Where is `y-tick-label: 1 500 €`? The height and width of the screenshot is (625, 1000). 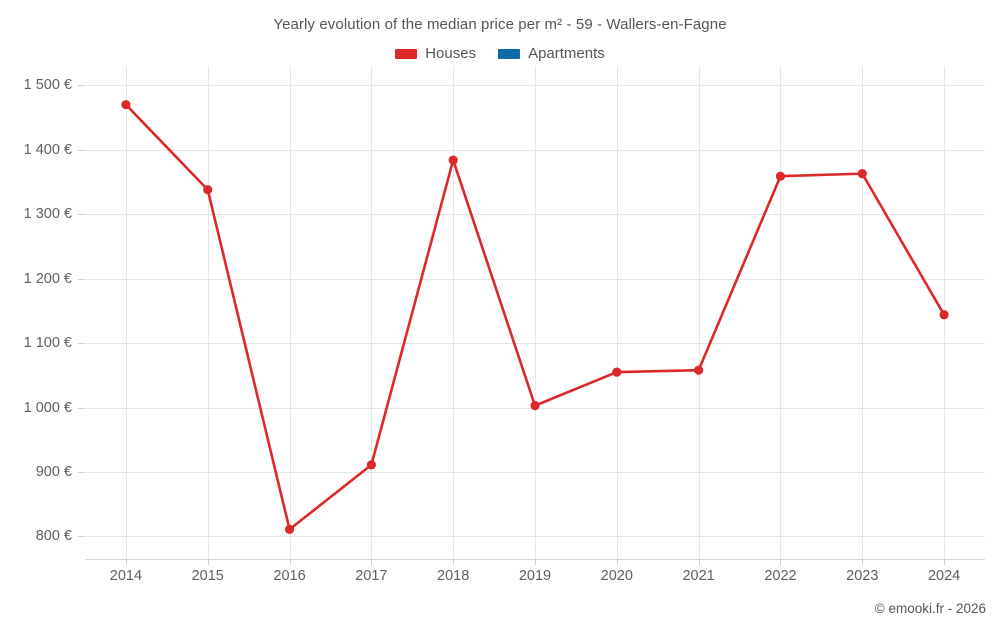 y-tick-label: 1 500 € is located at coordinates (47, 85).